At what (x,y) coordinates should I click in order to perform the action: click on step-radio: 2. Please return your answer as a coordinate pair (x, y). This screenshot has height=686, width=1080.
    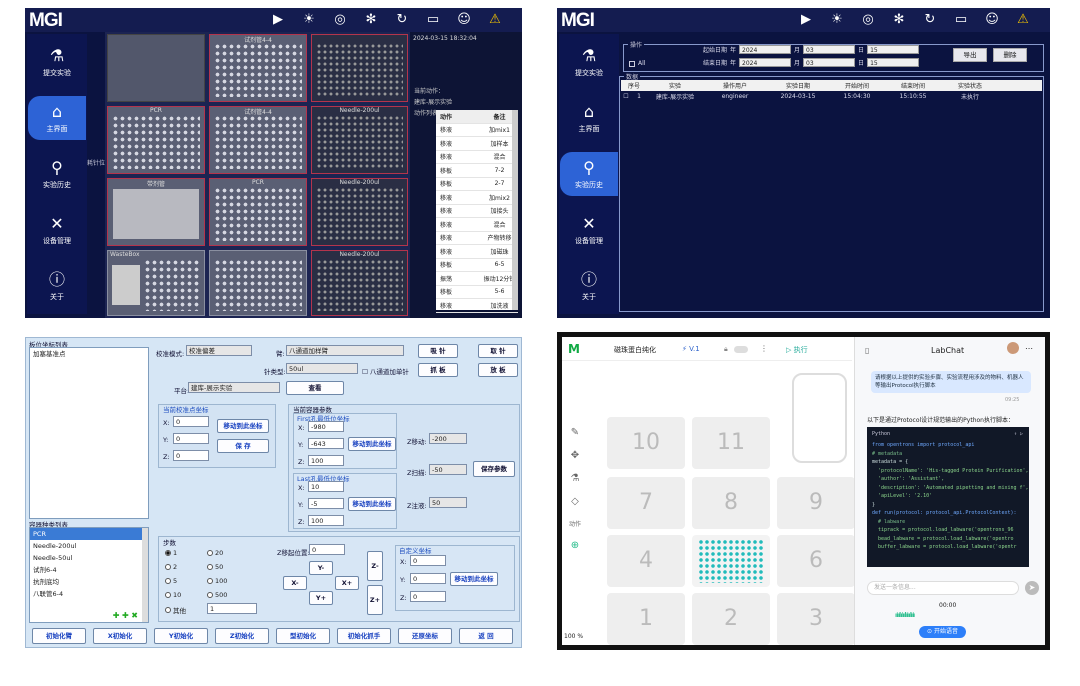
    Looking at the image, I should click on (171, 567).